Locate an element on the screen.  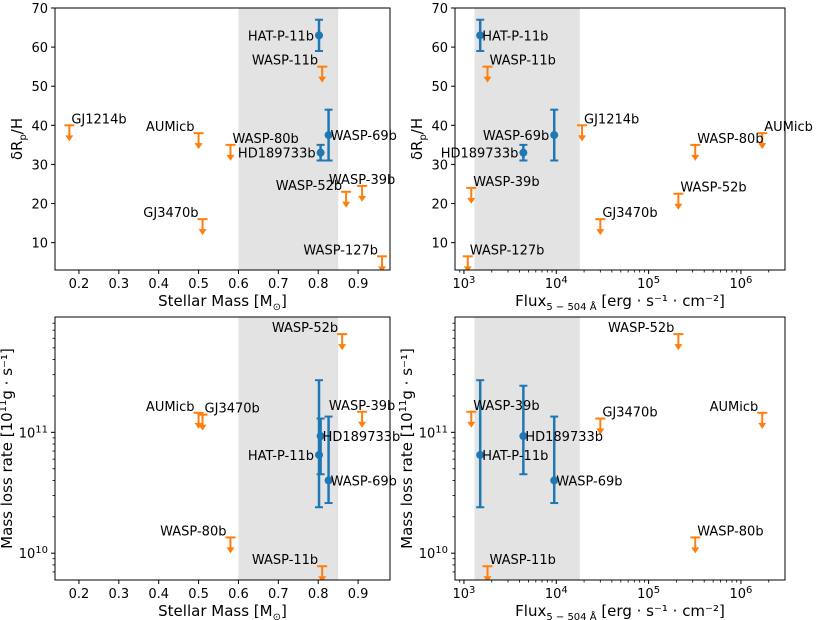
y-tick-label: 70 is located at coordinates (39, 9).